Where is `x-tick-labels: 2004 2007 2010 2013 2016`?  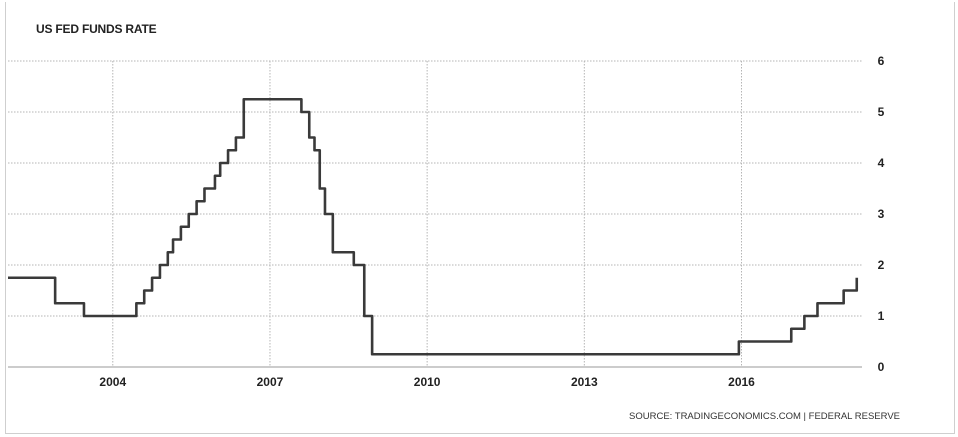 x-tick-labels: 2004 2007 2010 2013 2016 is located at coordinates (427, 382).